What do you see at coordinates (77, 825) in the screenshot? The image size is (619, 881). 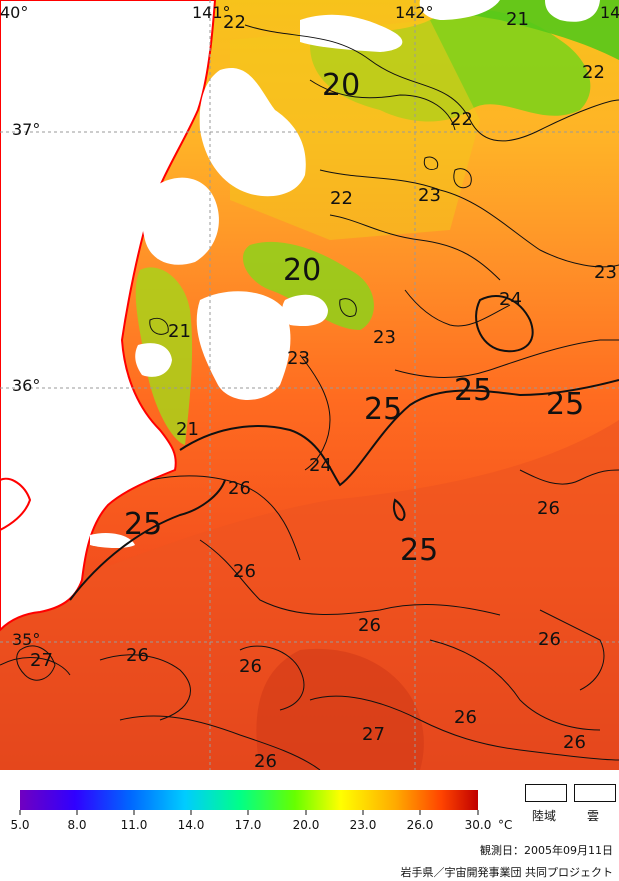 I see `scale-tick-label: 8.0` at bounding box center [77, 825].